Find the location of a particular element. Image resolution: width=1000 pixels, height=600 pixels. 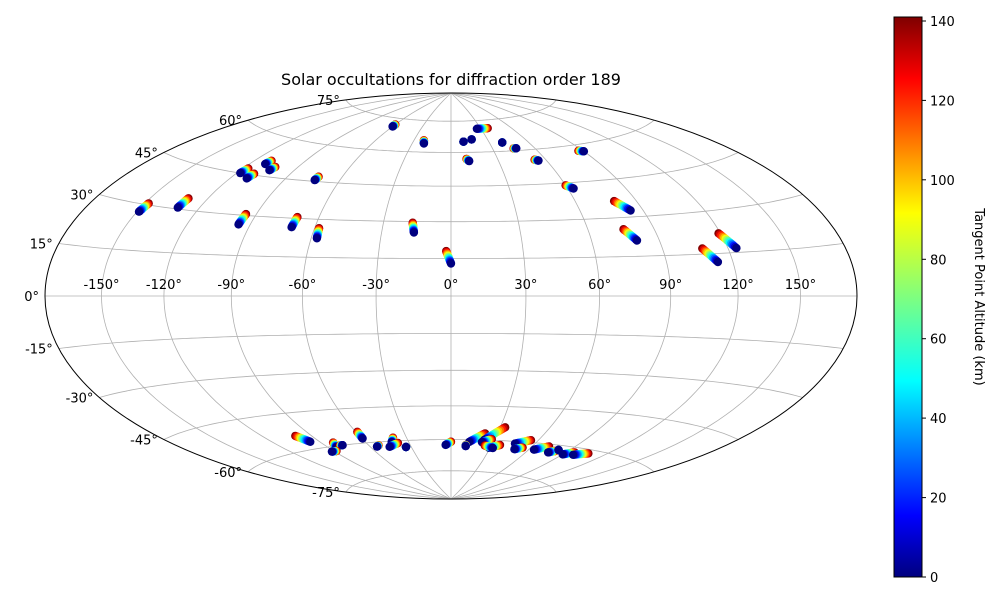

lat-tick-label: 15° is located at coordinates (41, 245).